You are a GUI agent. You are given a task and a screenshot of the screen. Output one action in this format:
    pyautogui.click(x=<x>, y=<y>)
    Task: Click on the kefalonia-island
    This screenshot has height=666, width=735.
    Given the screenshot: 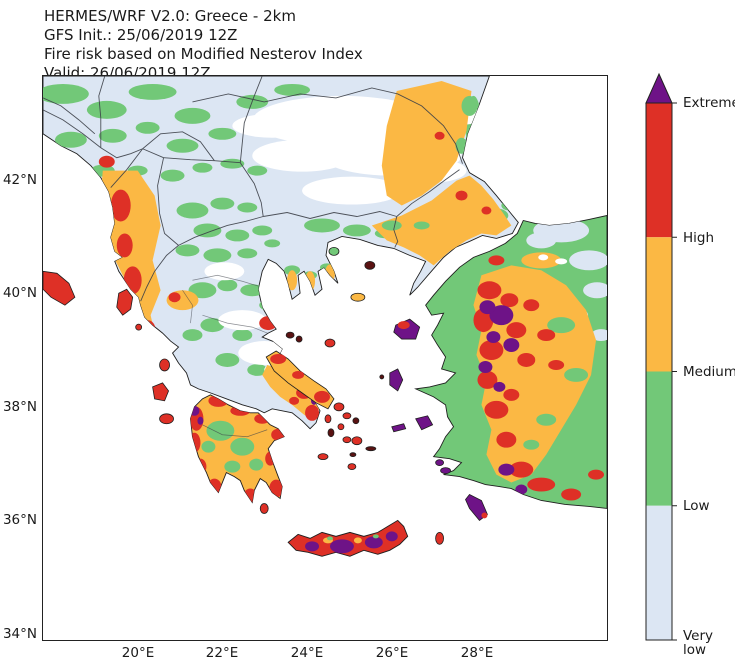 What is the action you would take?
    pyautogui.click(x=161, y=392)
    